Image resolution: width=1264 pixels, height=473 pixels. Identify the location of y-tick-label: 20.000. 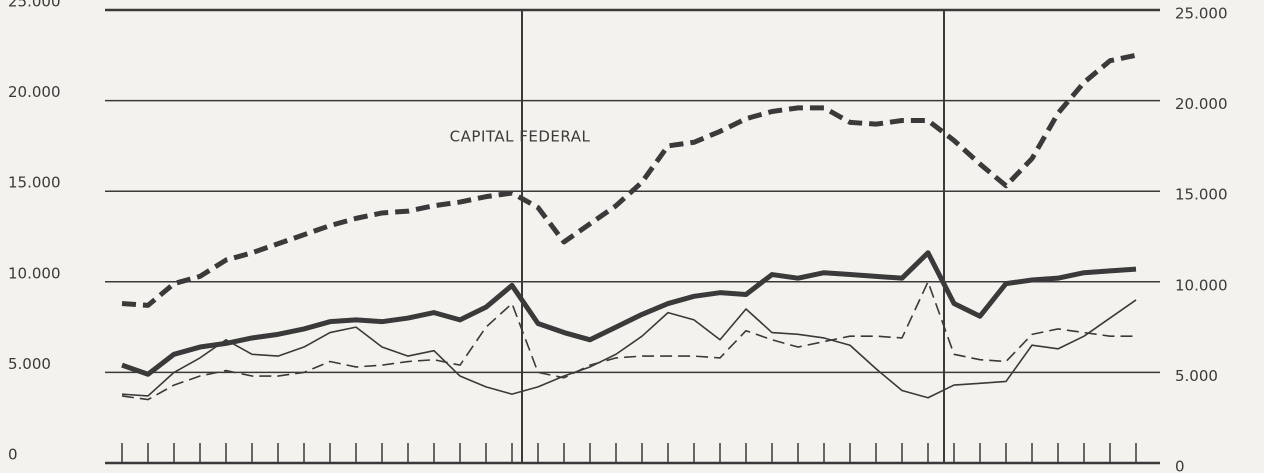
(34, 92).